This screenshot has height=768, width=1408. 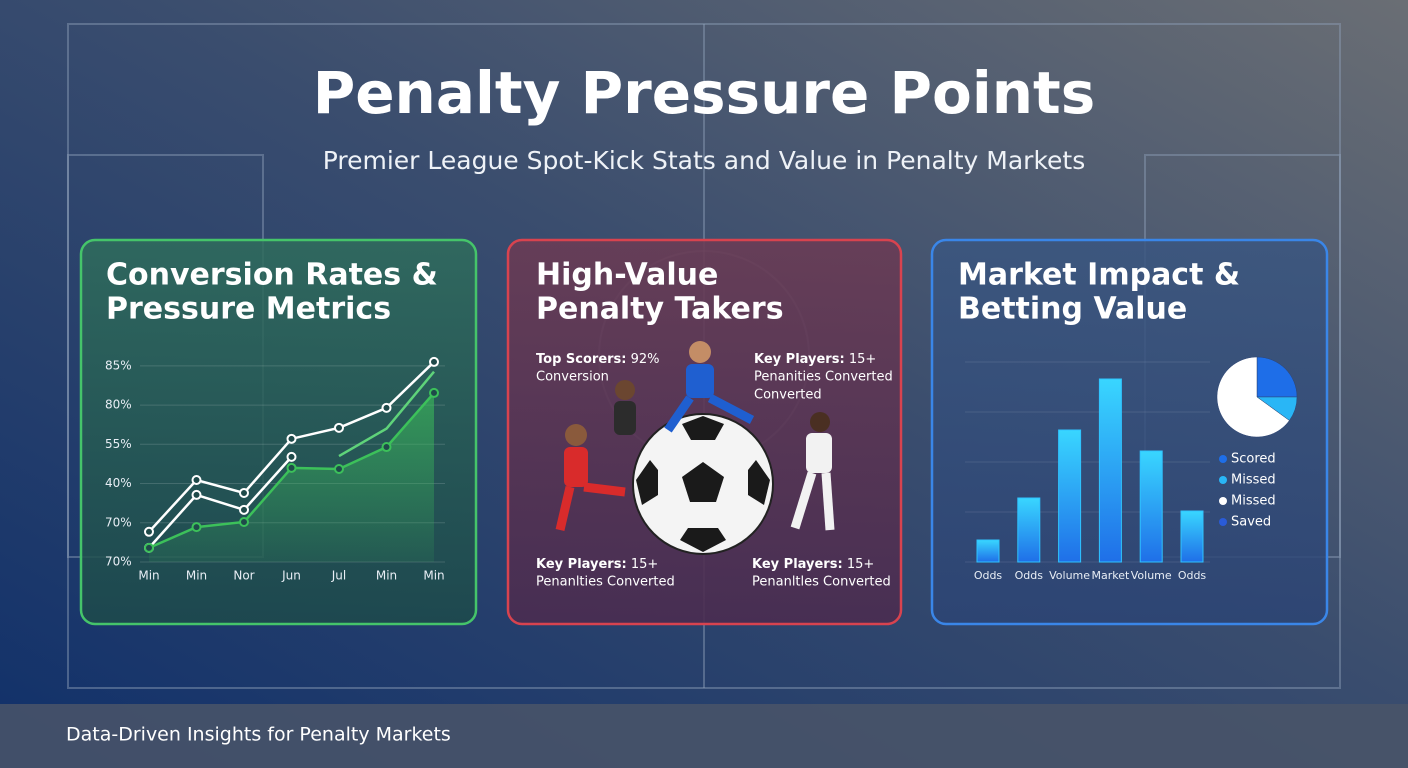 What do you see at coordinates (118, 483) in the screenshot?
I see `y-tick-label: 40%` at bounding box center [118, 483].